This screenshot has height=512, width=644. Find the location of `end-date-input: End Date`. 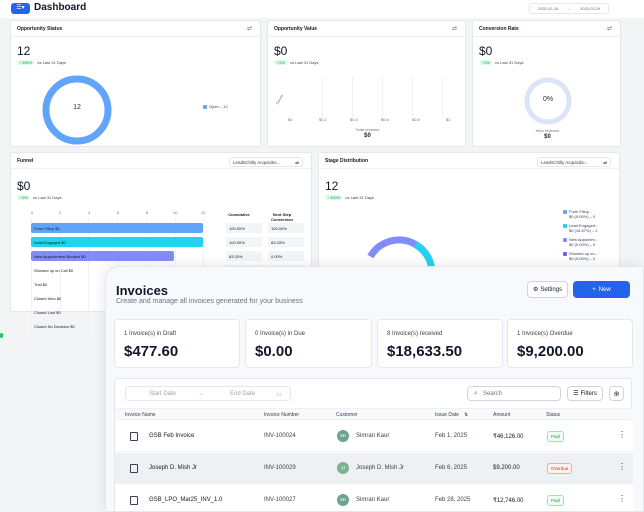

end-date-input: End Date is located at coordinates (243, 394).